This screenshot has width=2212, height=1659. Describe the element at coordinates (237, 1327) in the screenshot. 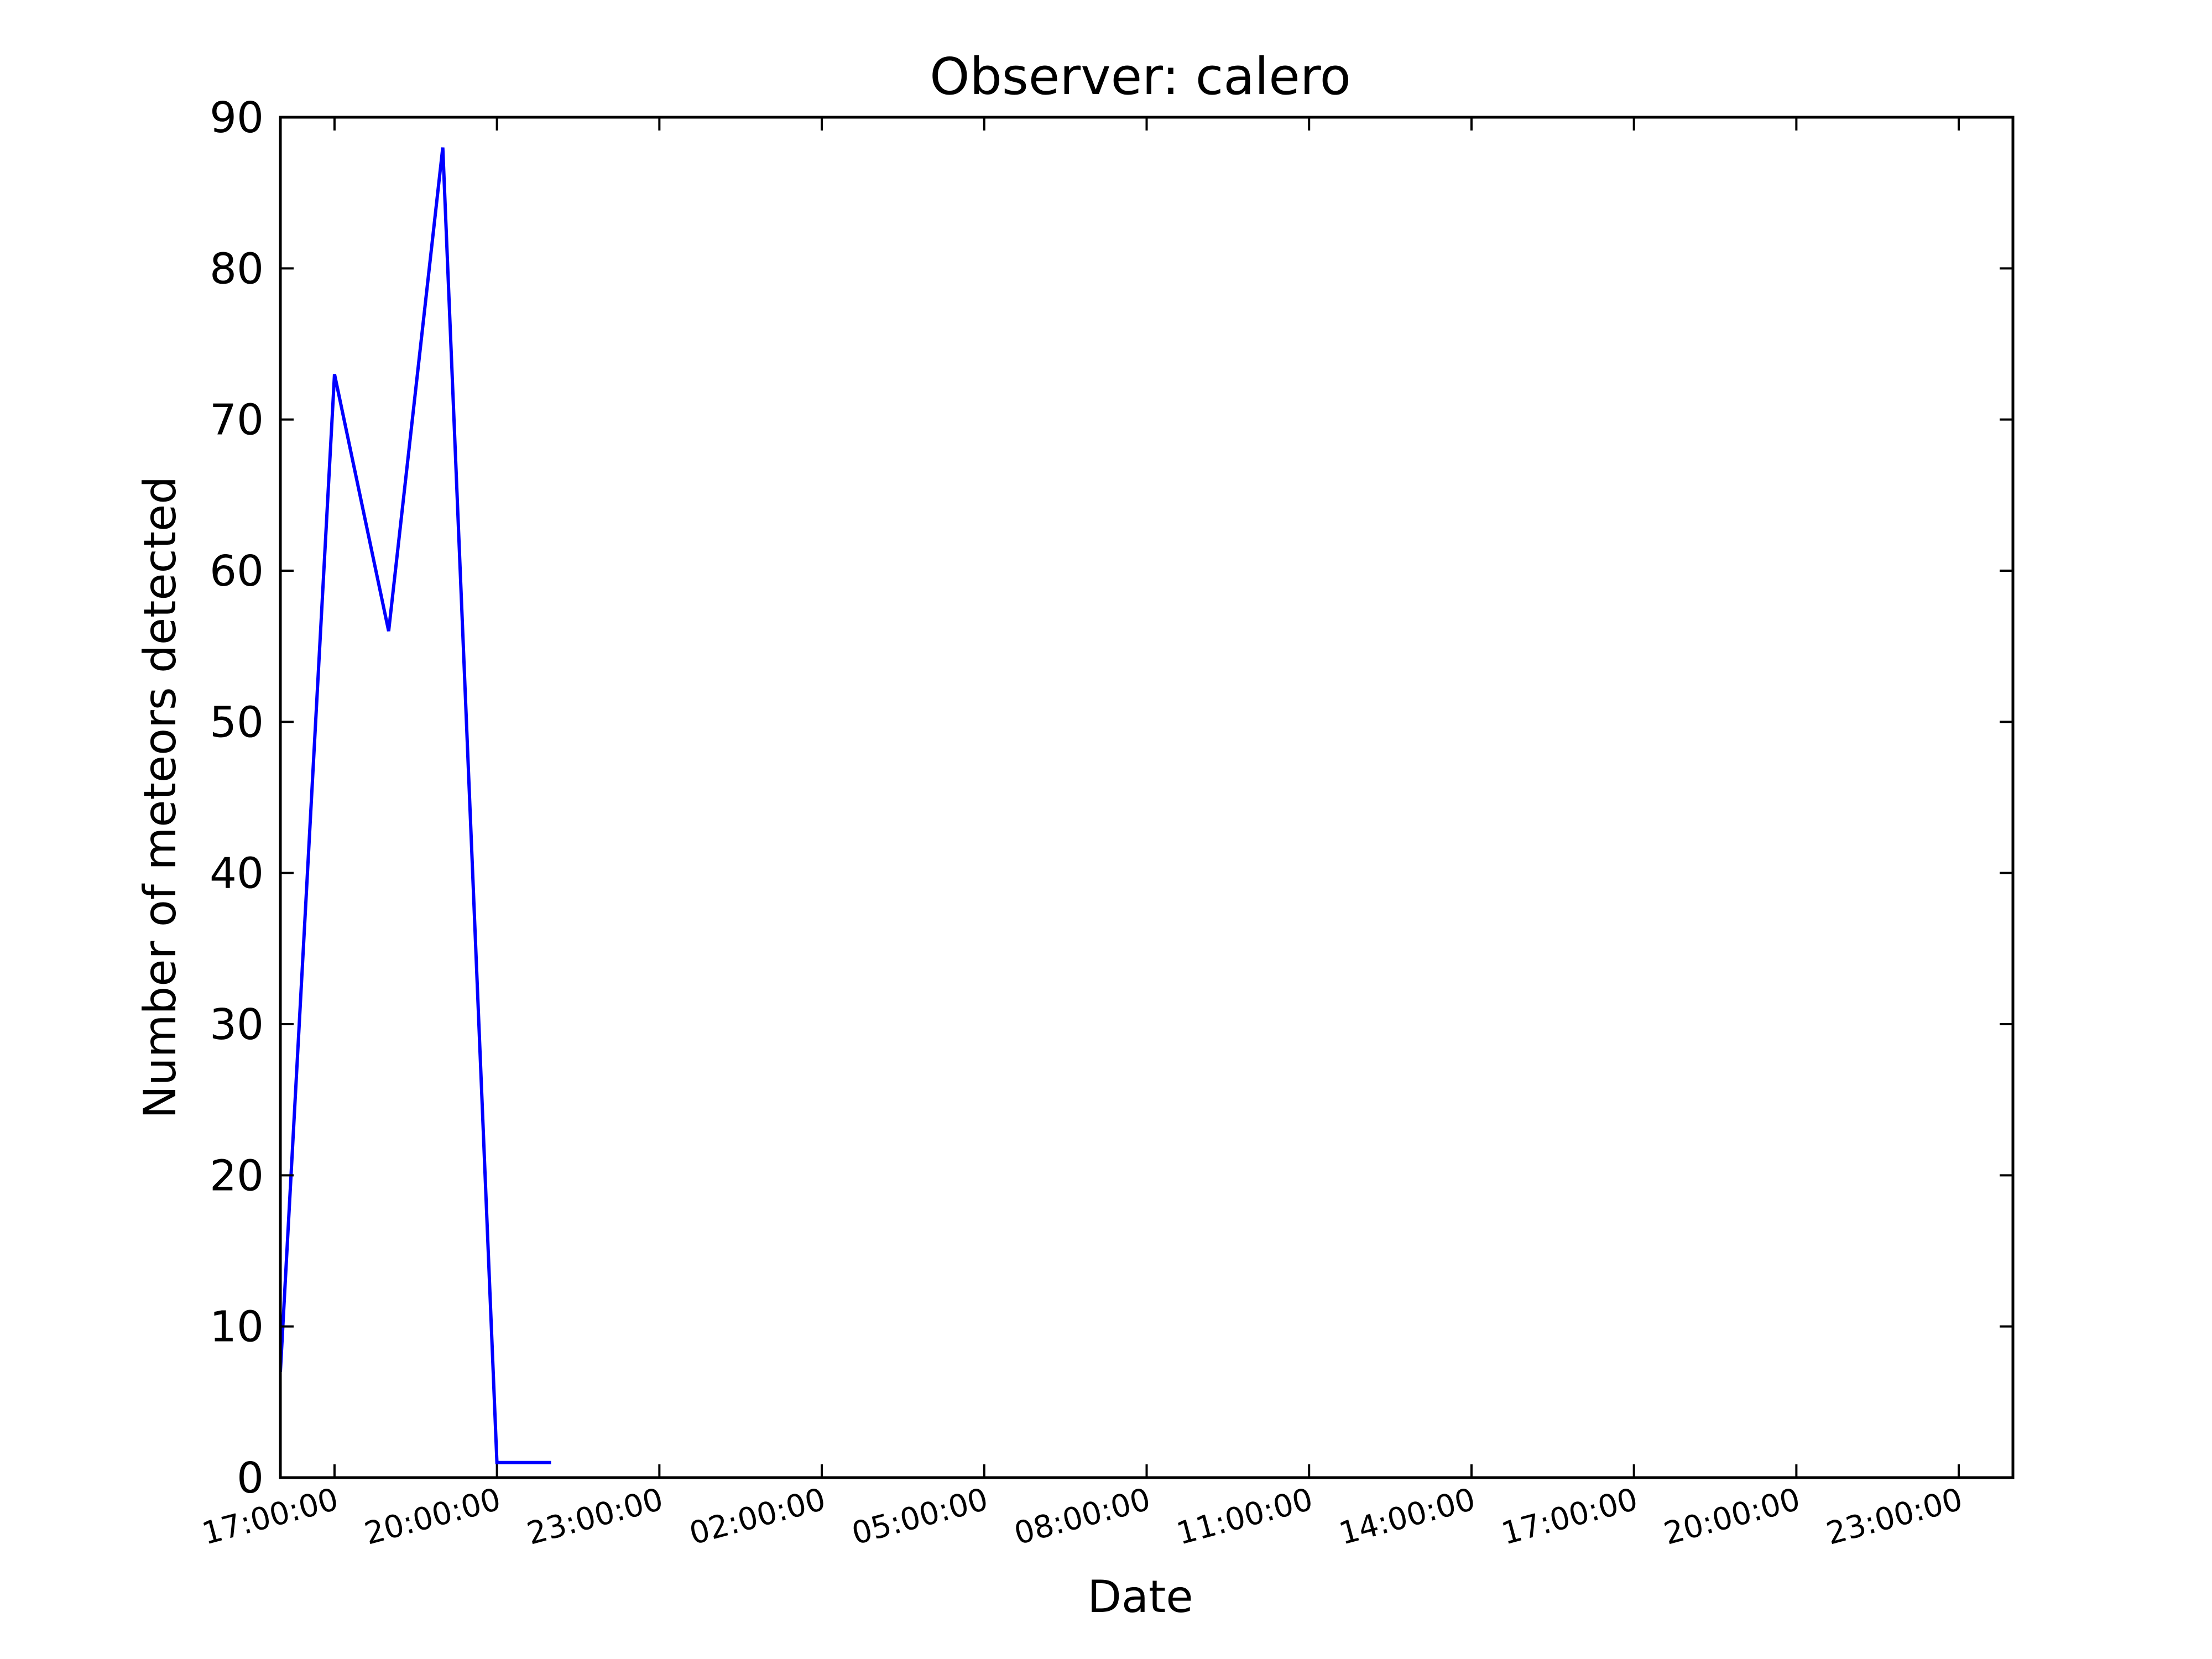

I see `y-tick-label: 10` at that location.